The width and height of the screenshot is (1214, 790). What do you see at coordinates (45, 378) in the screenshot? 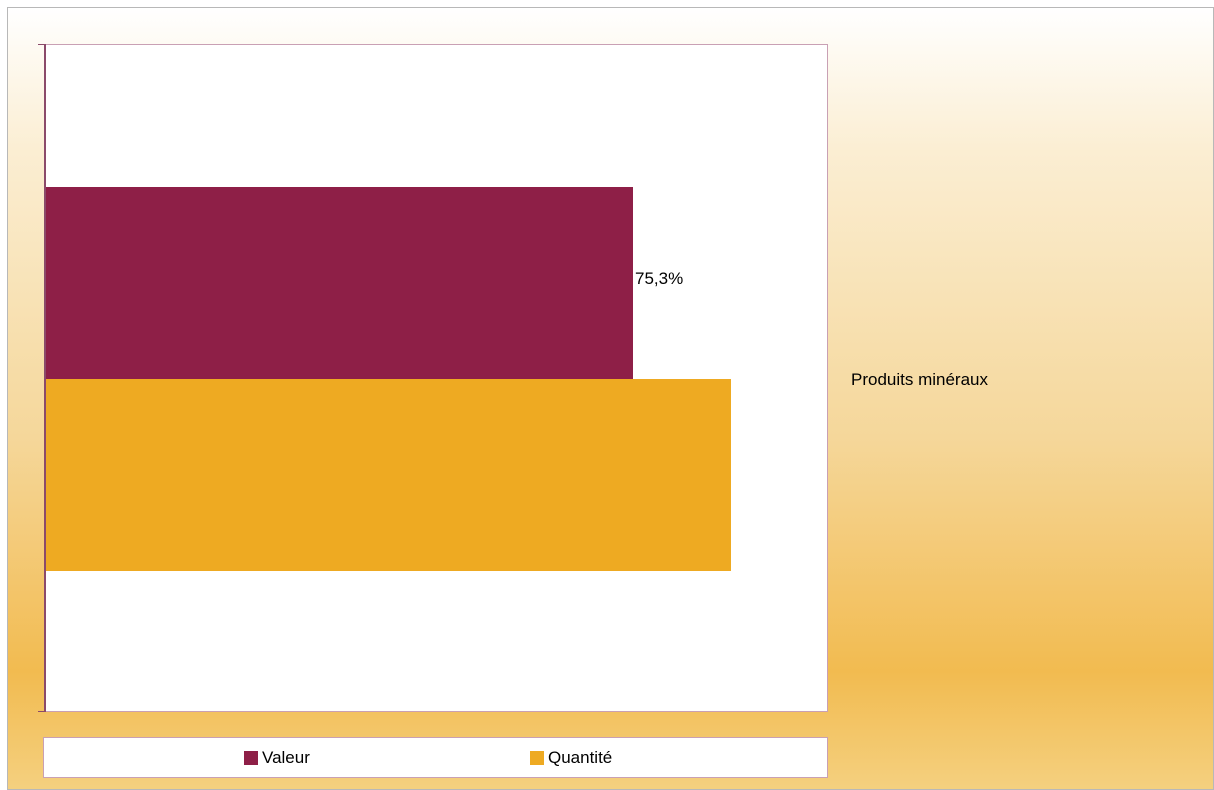
I see `category-axis-line` at bounding box center [45, 378].